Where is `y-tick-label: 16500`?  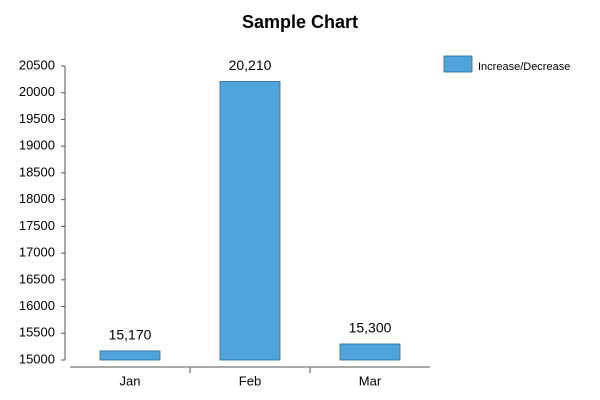
y-tick-label: 16500 is located at coordinates (37, 278).